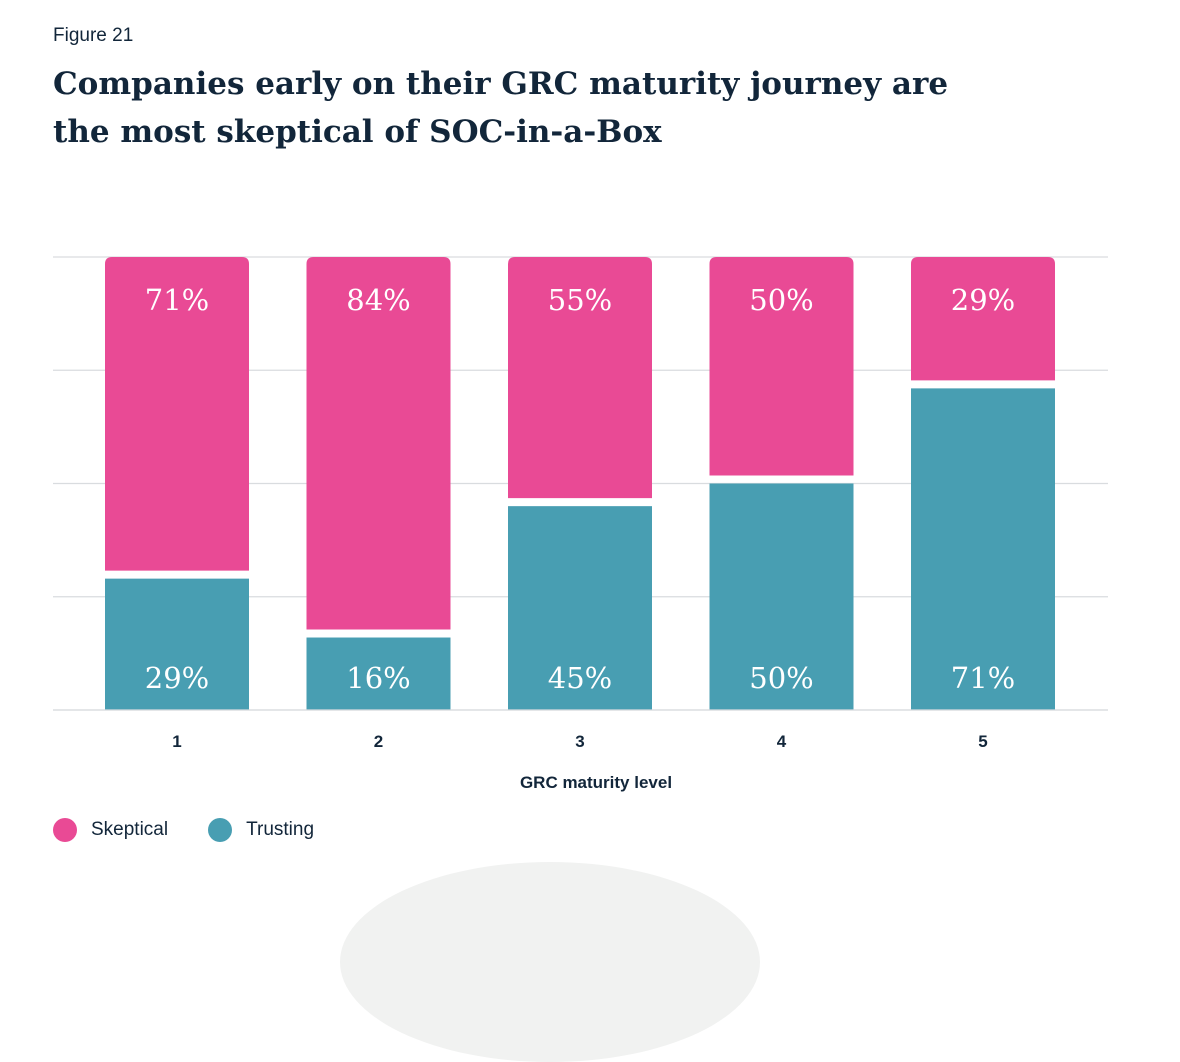 This screenshot has height=1062, width=1180. Describe the element at coordinates (203, 830) in the screenshot. I see `legend: Skeptical Trusting` at that location.